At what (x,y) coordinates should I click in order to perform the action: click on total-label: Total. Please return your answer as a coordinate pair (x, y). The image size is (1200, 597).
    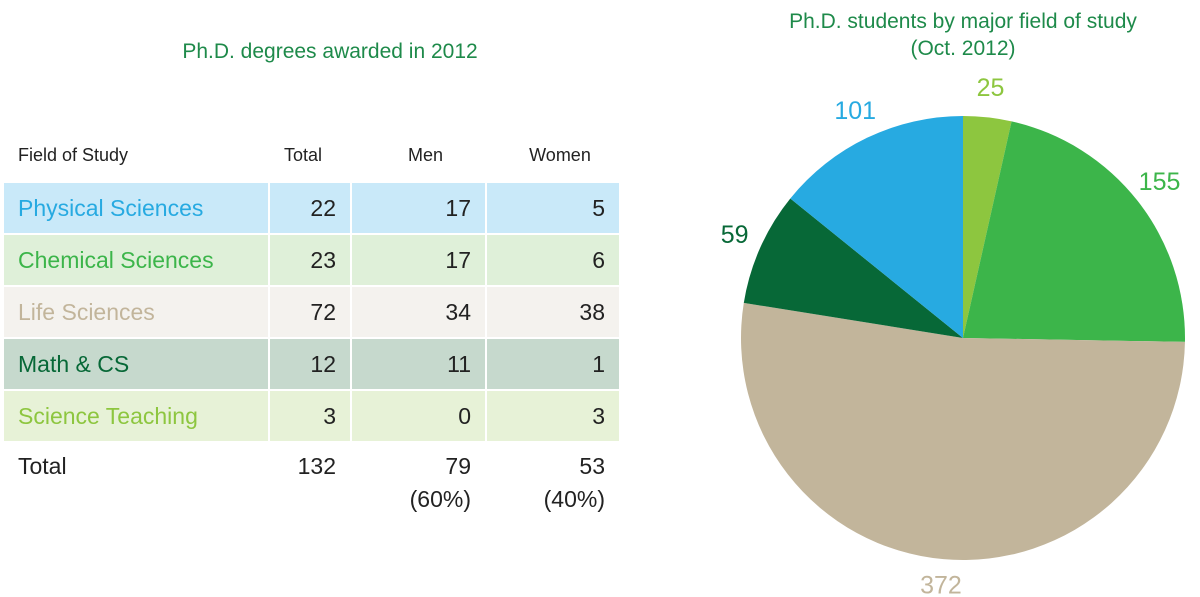
    Looking at the image, I should click on (42, 466).